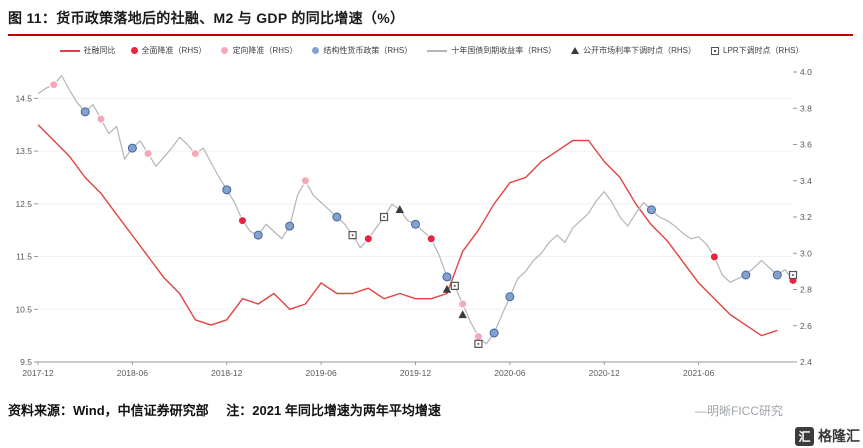 The image size is (863, 448). I want to click on note-text: 注：2021 年同比增速为两年平均增速, so click(333, 410).